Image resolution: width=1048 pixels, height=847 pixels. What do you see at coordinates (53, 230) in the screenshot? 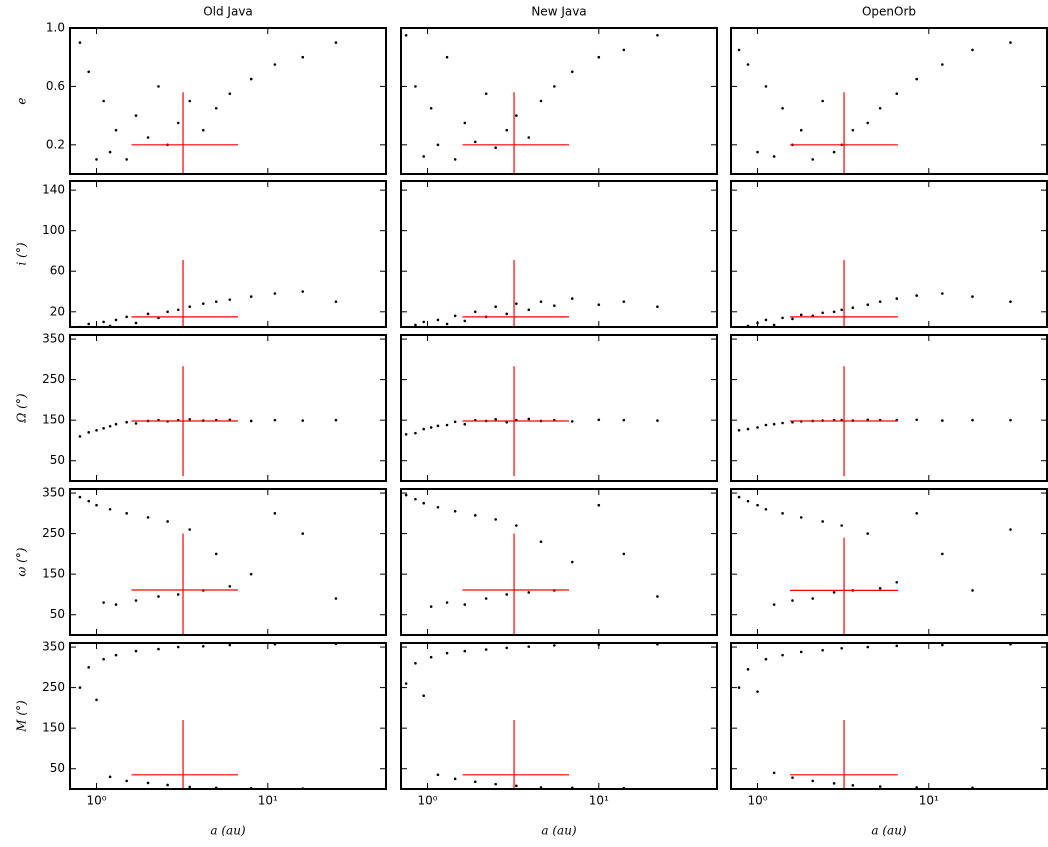
I see `y-tick-label: 100` at bounding box center [53, 230].